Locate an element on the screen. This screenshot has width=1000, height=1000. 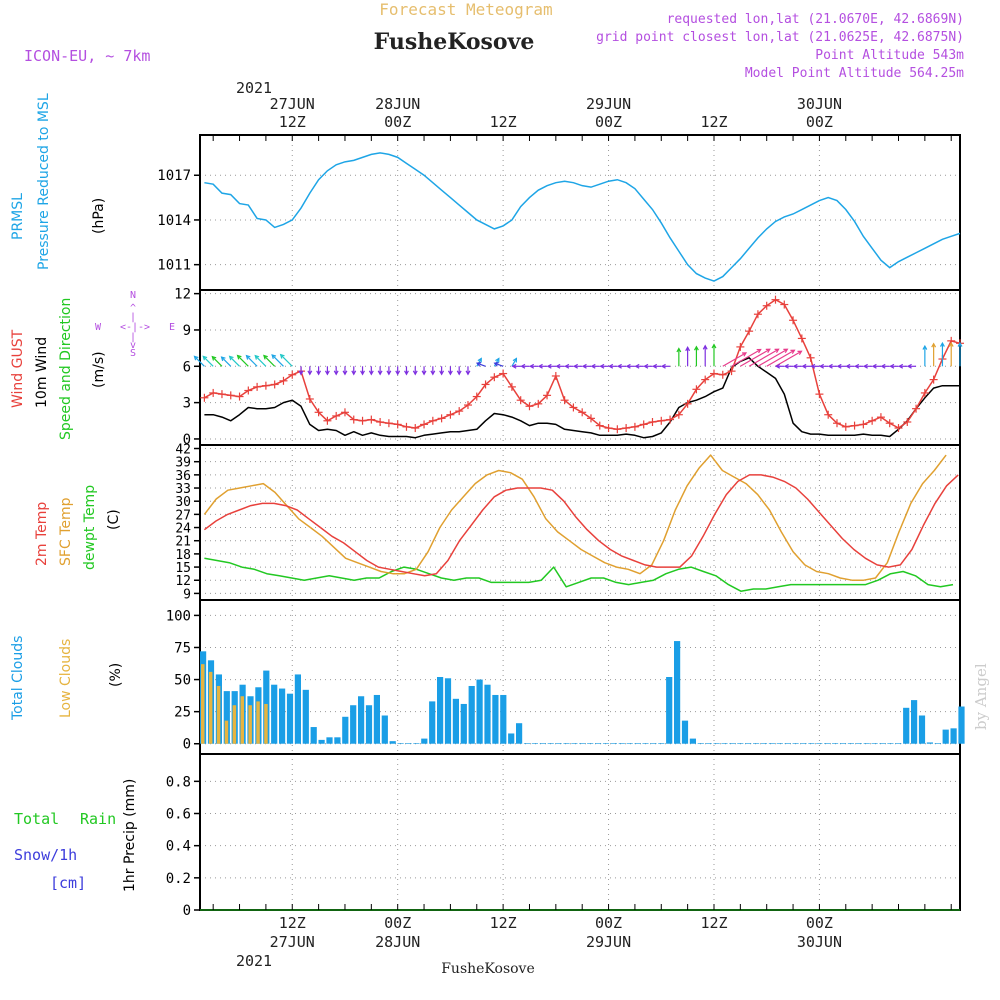
y-tick-label: 0.2 is located at coordinates (178, 879).